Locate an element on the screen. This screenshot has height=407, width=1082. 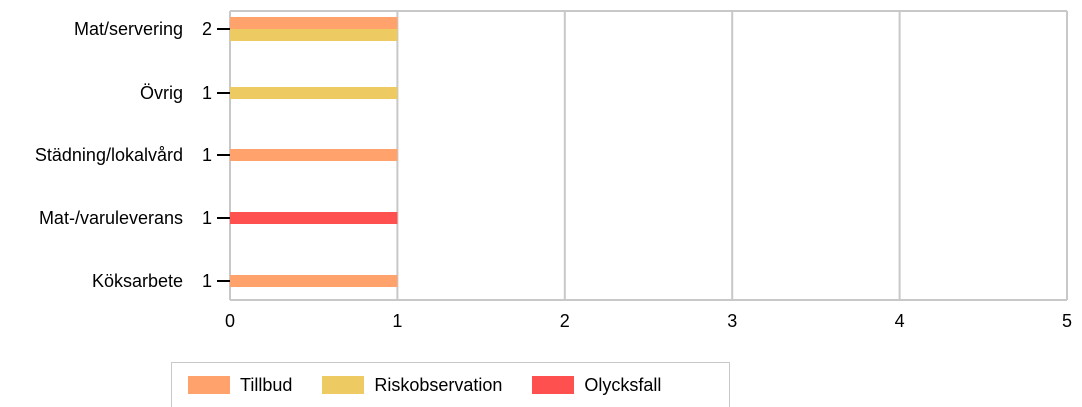
legend: Tillbud Riskobservation Olycksfall is located at coordinates (450, 384).